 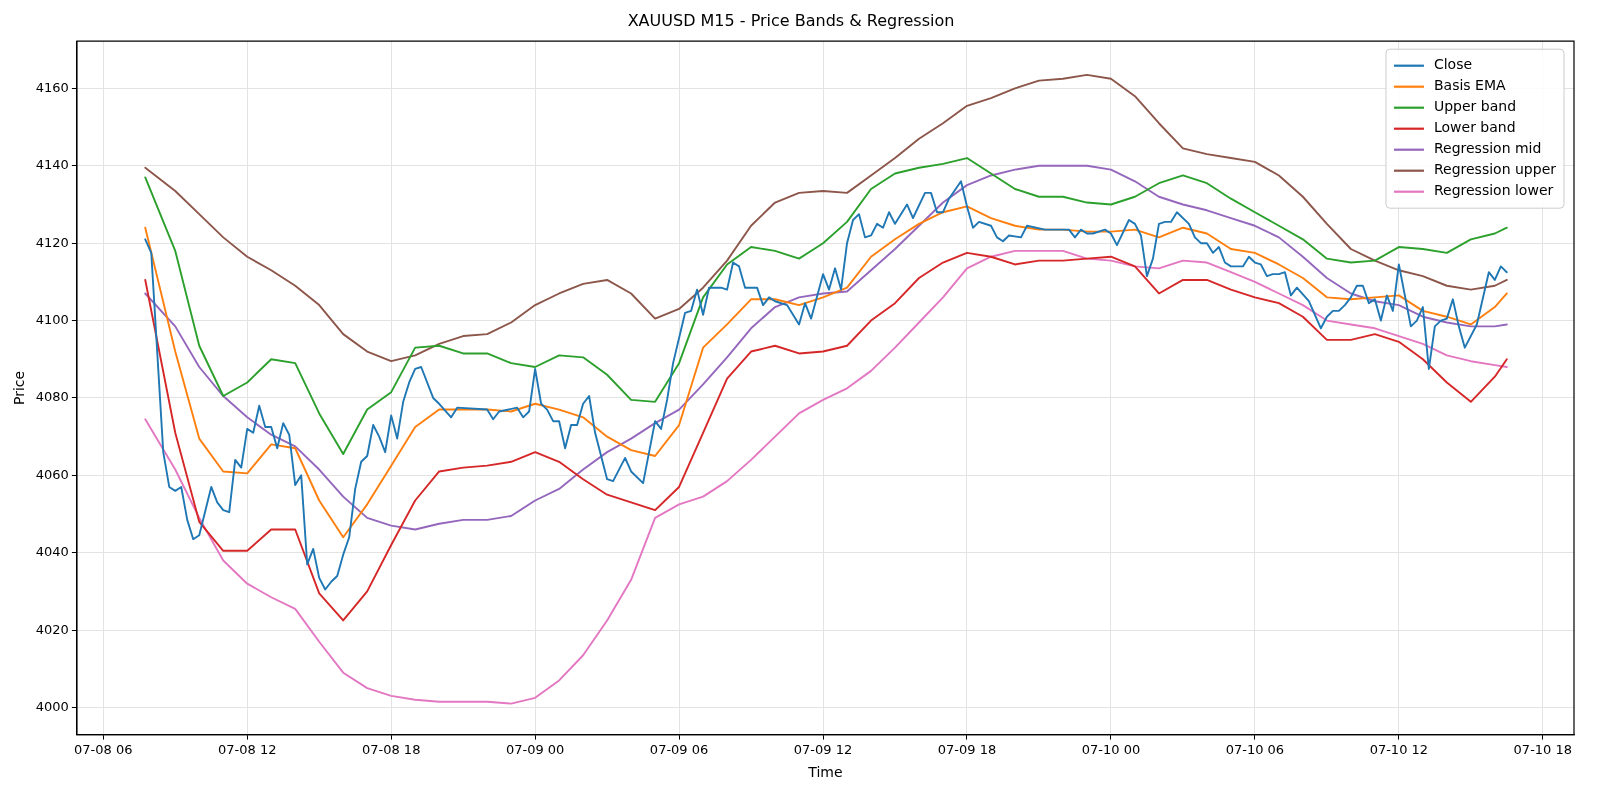 What do you see at coordinates (19, 387) in the screenshot?
I see `y-axis-title: Price` at bounding box center [19, 387].